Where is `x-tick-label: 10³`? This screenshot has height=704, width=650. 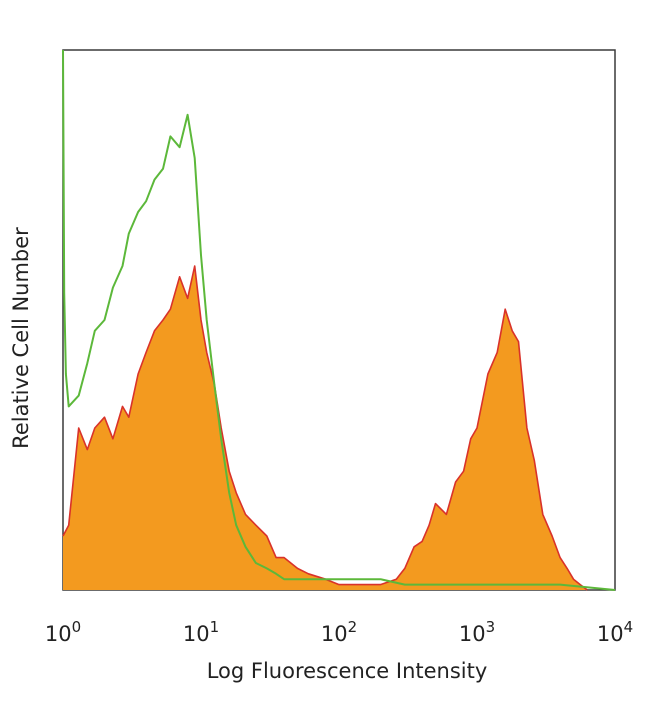 x-tick-label: 10³ is located at coordinates (477, 632).